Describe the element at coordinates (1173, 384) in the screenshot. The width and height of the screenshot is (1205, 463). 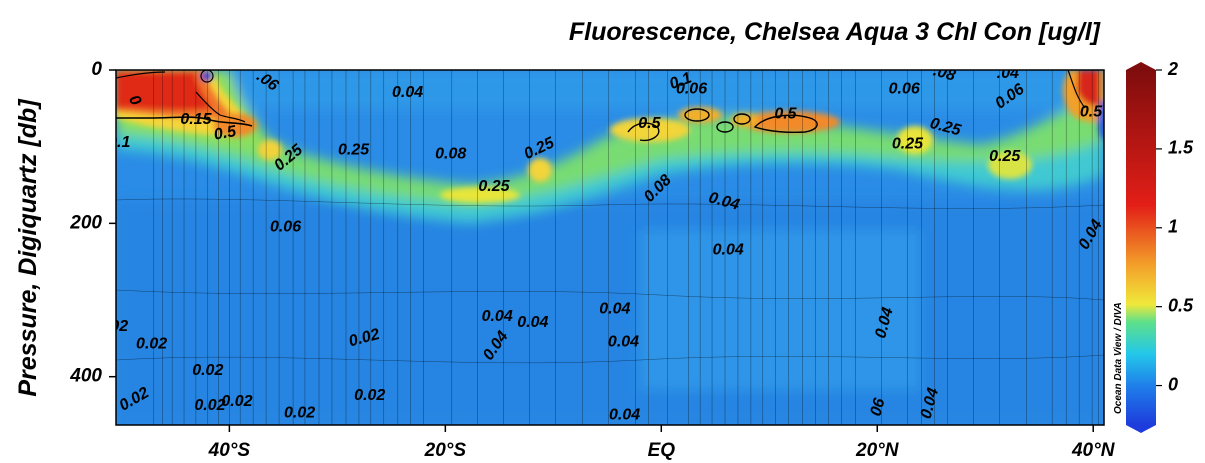
I see `colorbar-tick-label: 0` at that location.